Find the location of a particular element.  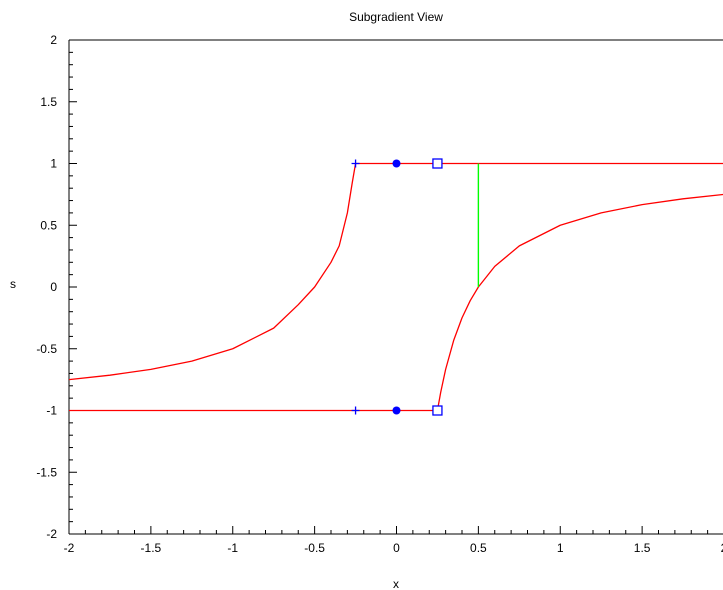

y-tick-label: -0.5 is located at coordinates (46, 349).